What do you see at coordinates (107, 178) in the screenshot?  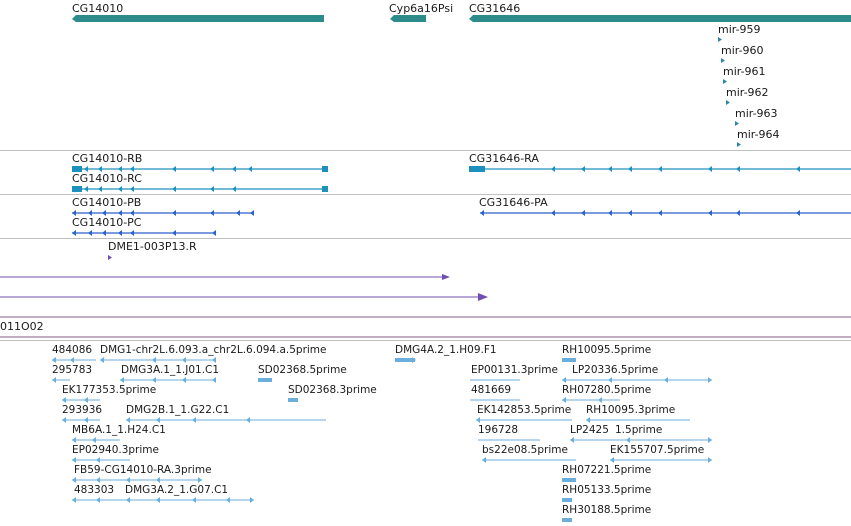 I see `transcript-label: CG14010-RC` at bounding box center [107, 178].